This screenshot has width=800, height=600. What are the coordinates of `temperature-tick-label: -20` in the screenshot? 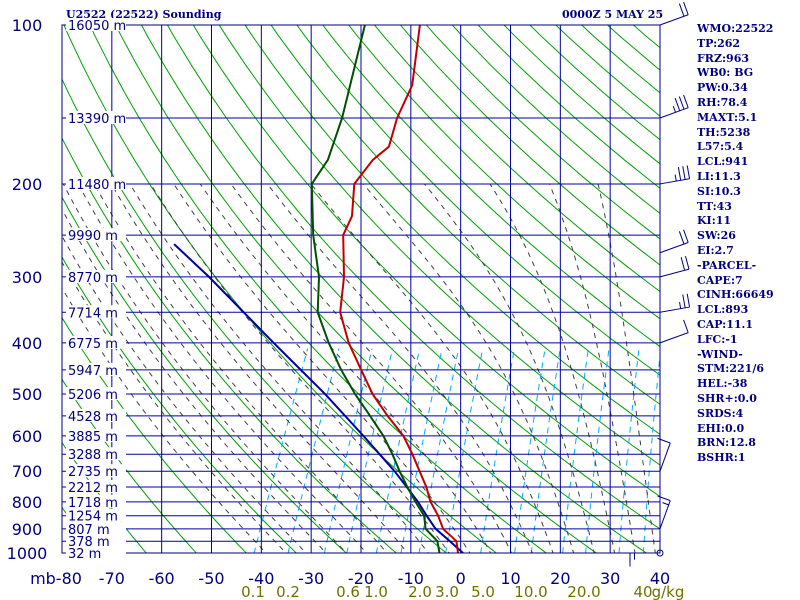 It's located at (361, 578).